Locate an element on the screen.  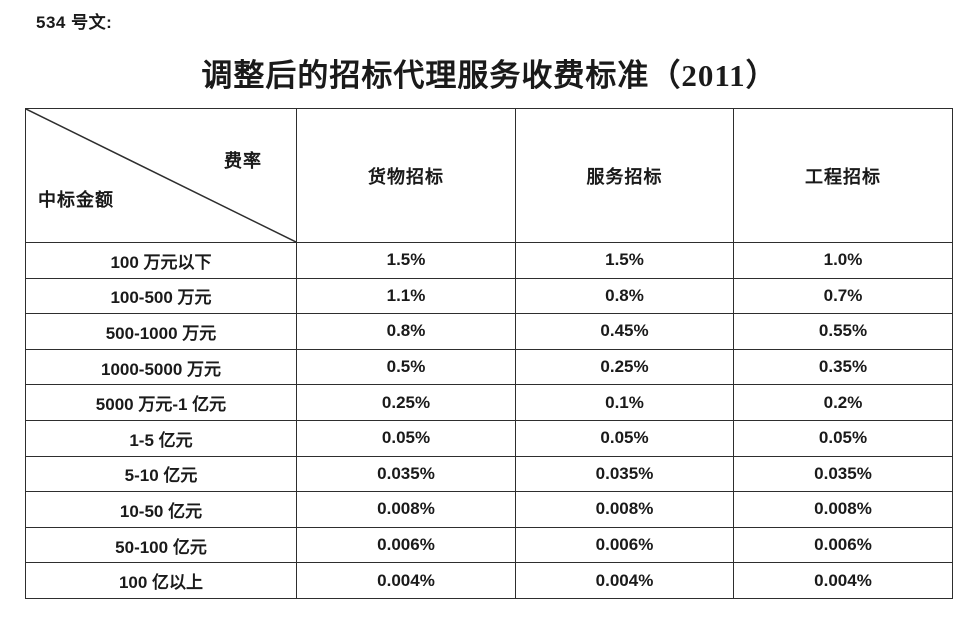
corner-cell: 费率 中标金额 is located at coordinates (161, 175).